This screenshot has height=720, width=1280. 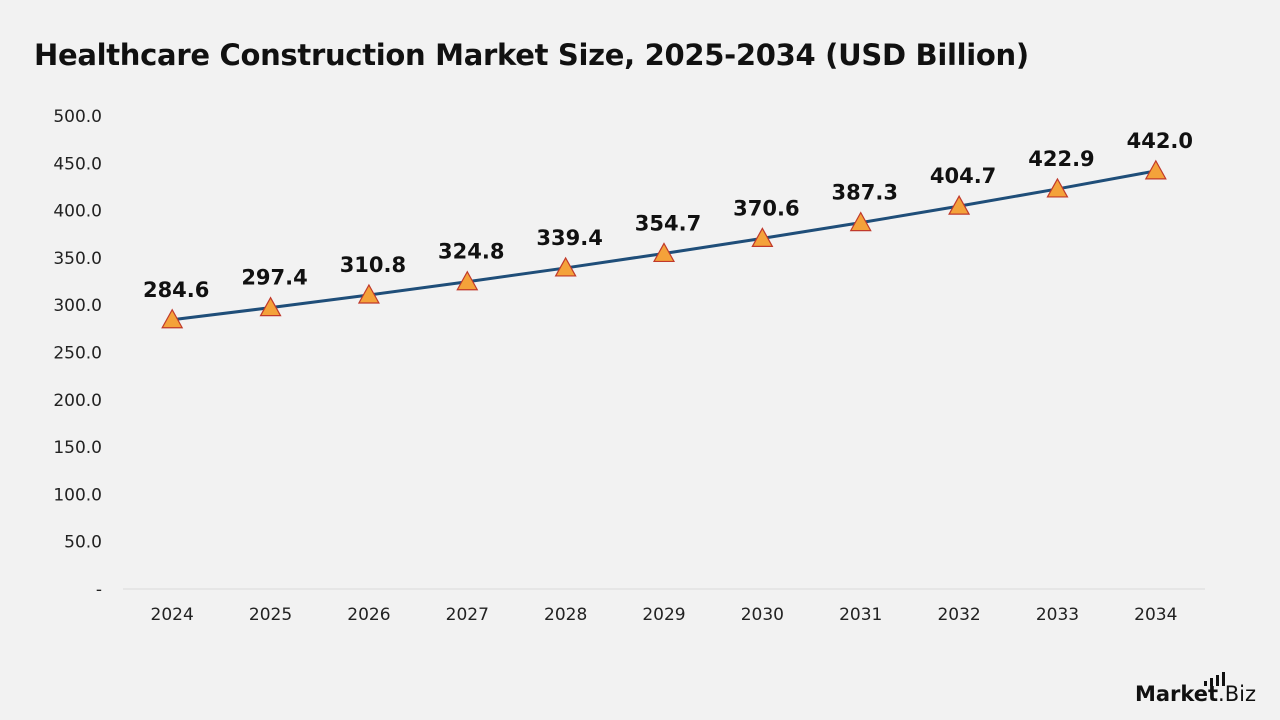 I want to click on data-label: 297.4, so click(x=274, y=278).